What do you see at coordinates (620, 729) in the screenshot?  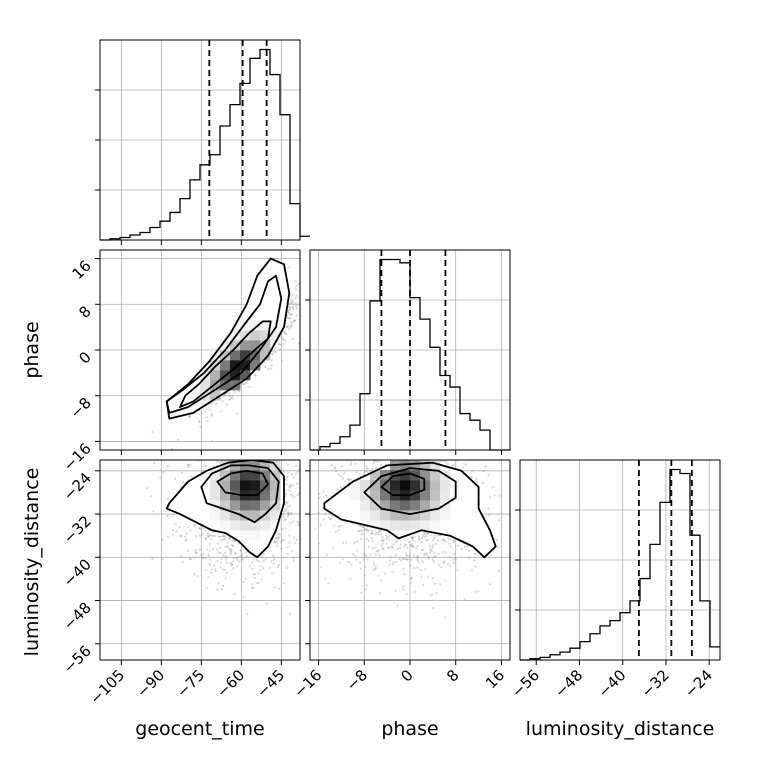 I see `xlabel-luminosity-distance: luminosity_distance` at bounding box center [620, 729].